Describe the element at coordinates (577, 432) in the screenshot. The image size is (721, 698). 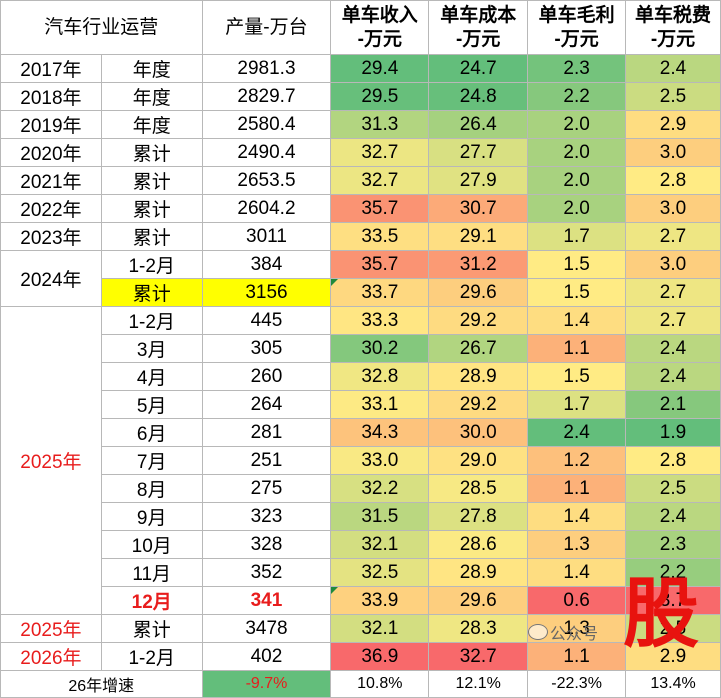
I see `gm-cell: 2.4` at that location.